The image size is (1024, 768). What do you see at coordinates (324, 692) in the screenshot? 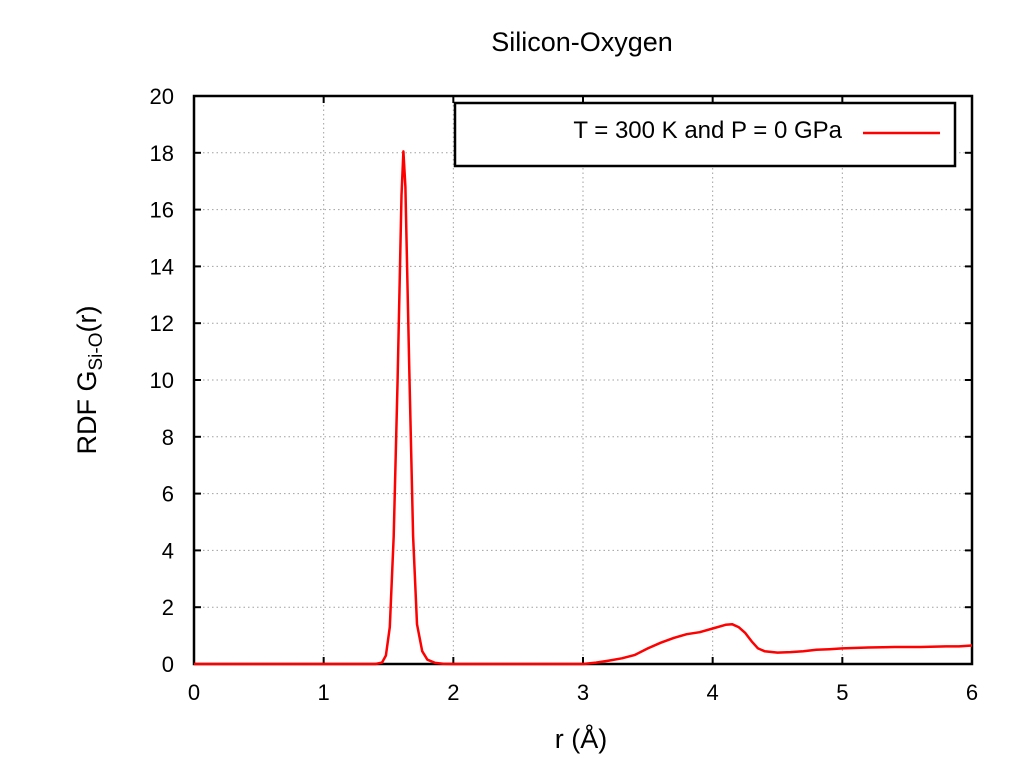
I see `x-tick-label: 1` at bounding box center [324, 692].